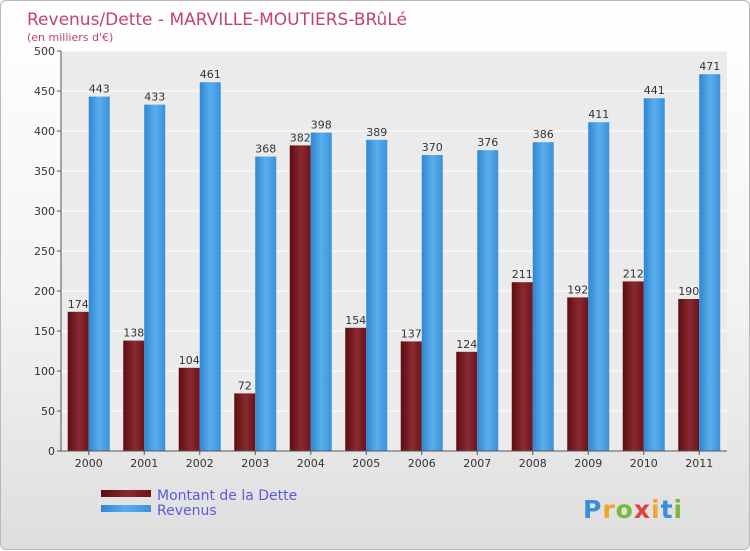 Image resolution: width=750 pixels, height=551 pixels. What do you see at coordinates (48, 411) in the screenshot?
I see `y-tick-label: 50` at bounding box center [48, 411].